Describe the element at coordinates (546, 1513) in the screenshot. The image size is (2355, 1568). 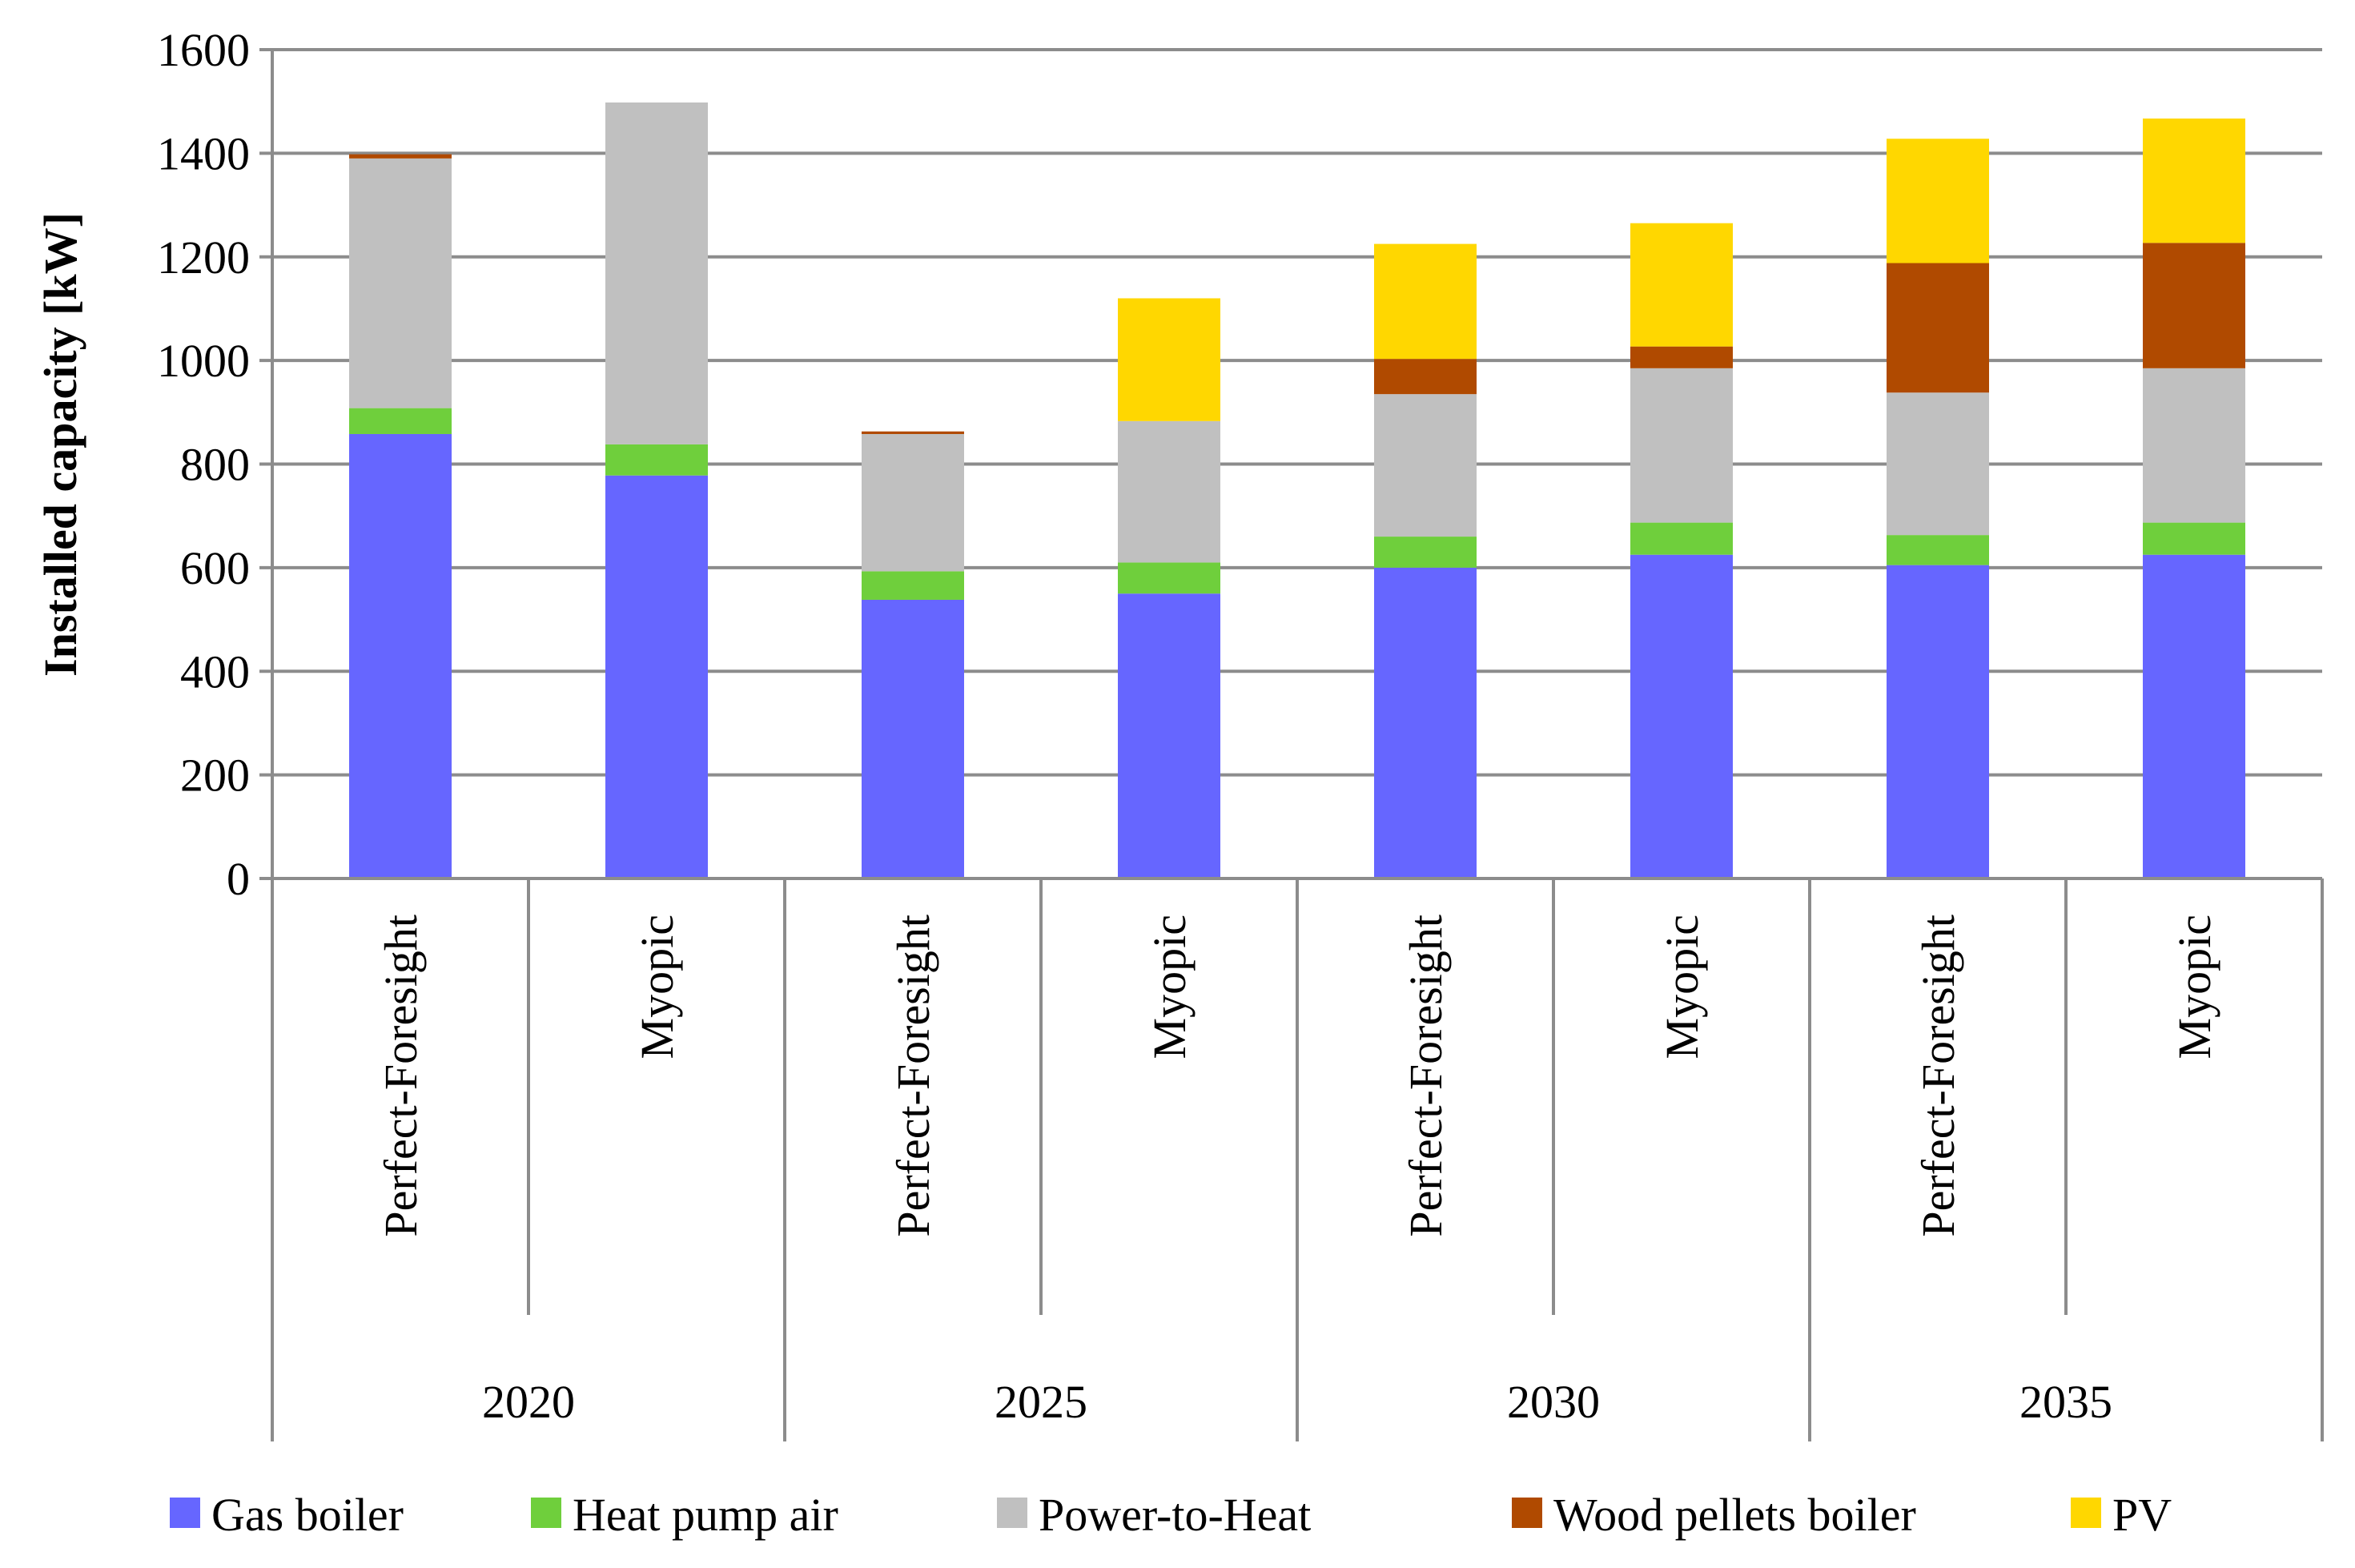
I see `legend-swatch-heat-pump-air` at that location.